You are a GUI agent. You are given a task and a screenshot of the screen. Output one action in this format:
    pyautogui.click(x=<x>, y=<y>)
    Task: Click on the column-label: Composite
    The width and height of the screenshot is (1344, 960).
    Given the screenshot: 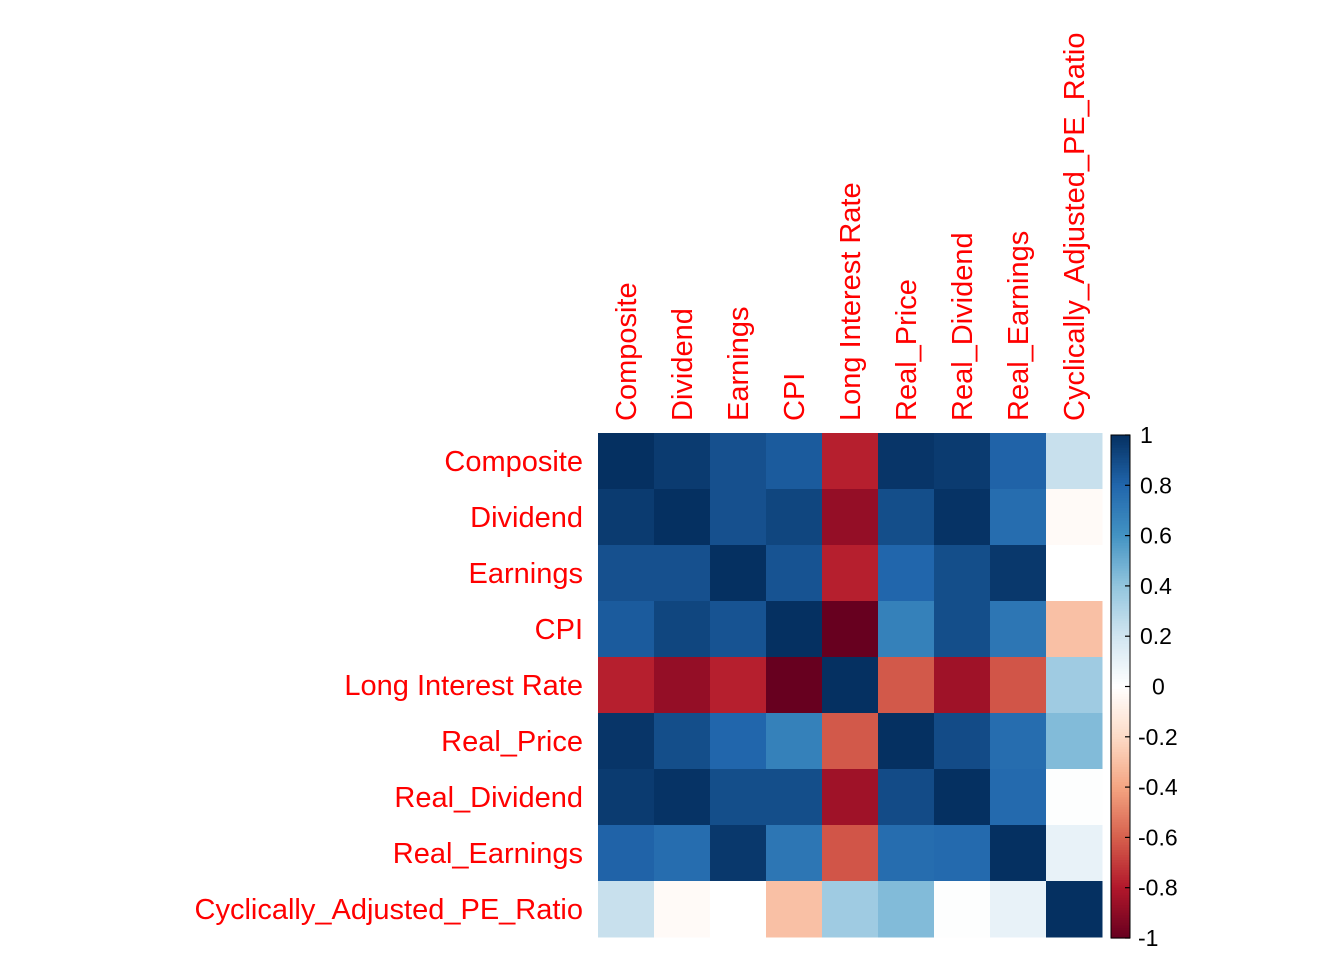 What is the action you would take?
    pyautogui.click(x=627, y=351)
    